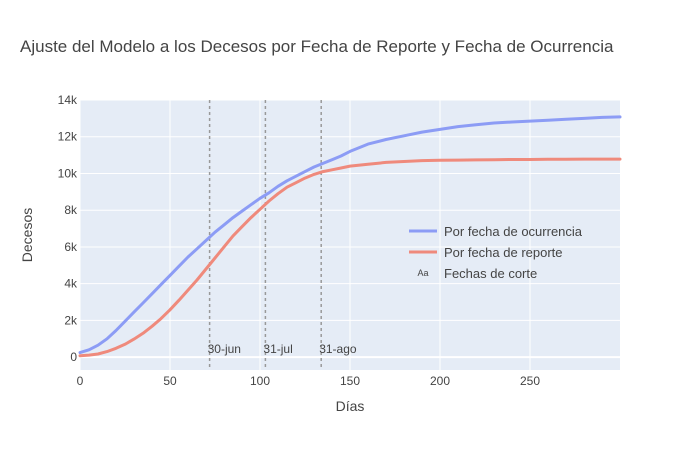 The width and height of the screenshot is (700, 450). I want to click on y-tick-label: 2k, so click(71, 320).